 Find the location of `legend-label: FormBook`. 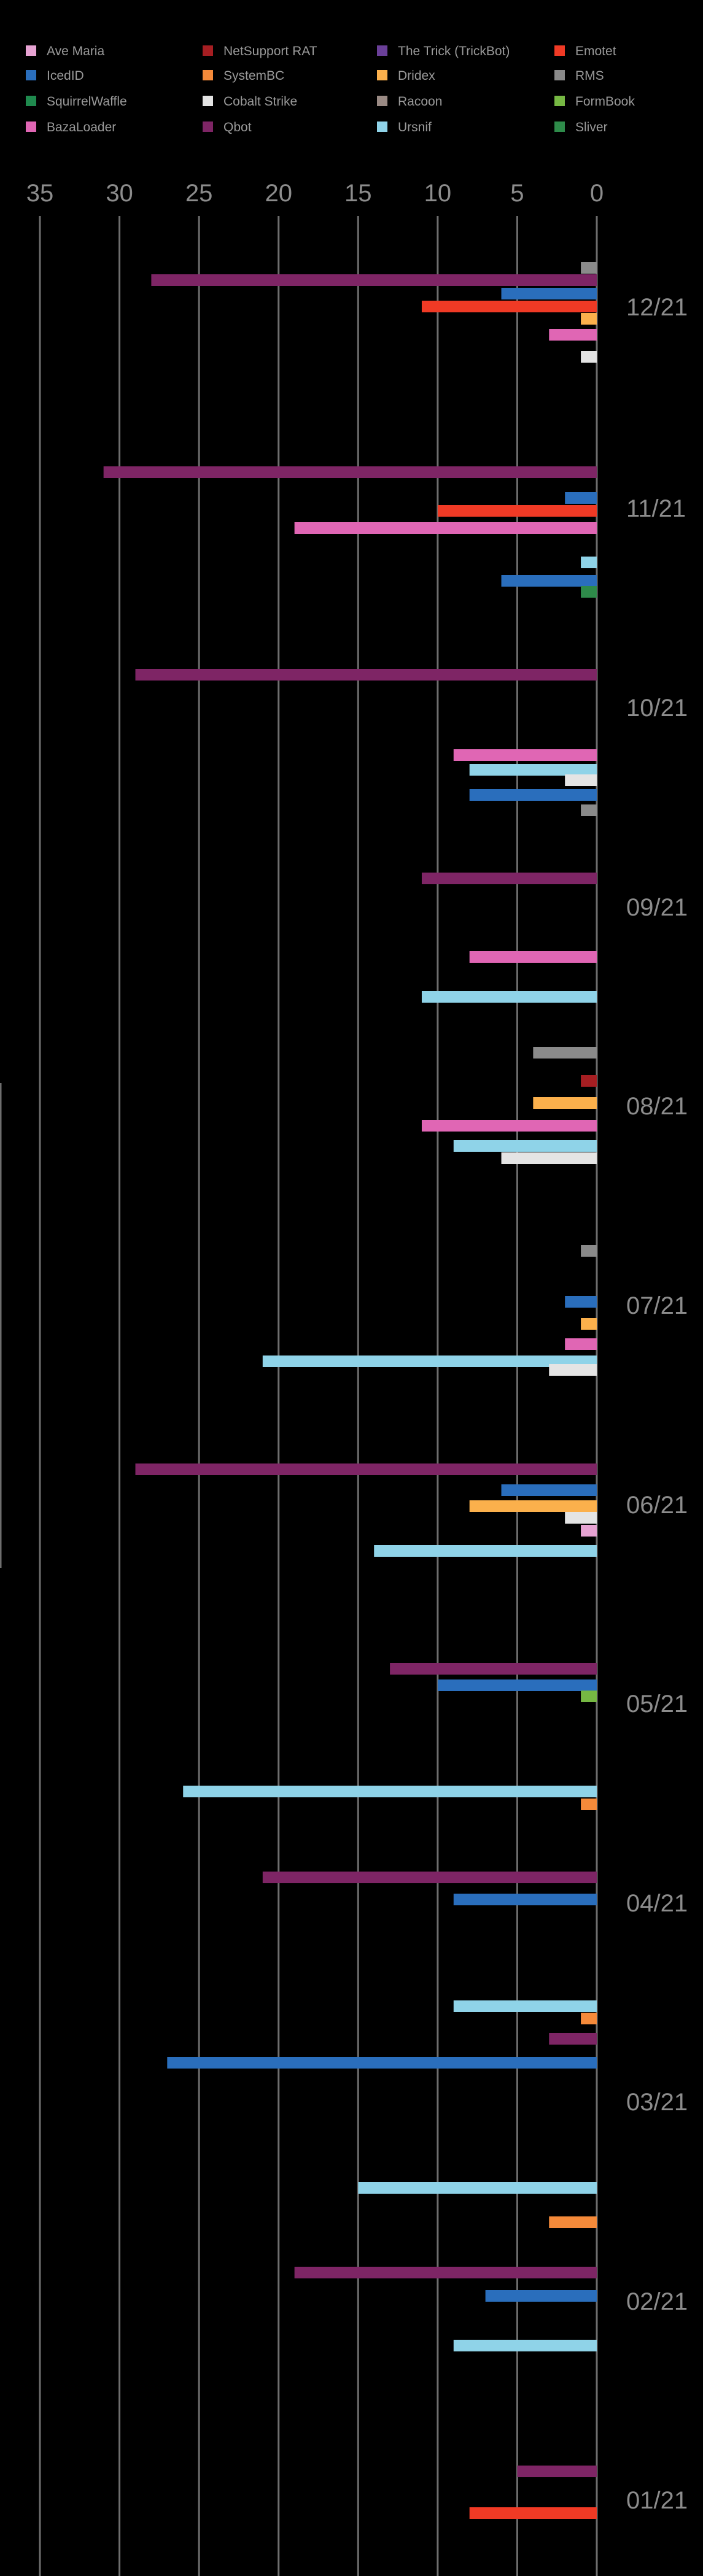

legend-label: FormBook is located at coordinates (605, 101).